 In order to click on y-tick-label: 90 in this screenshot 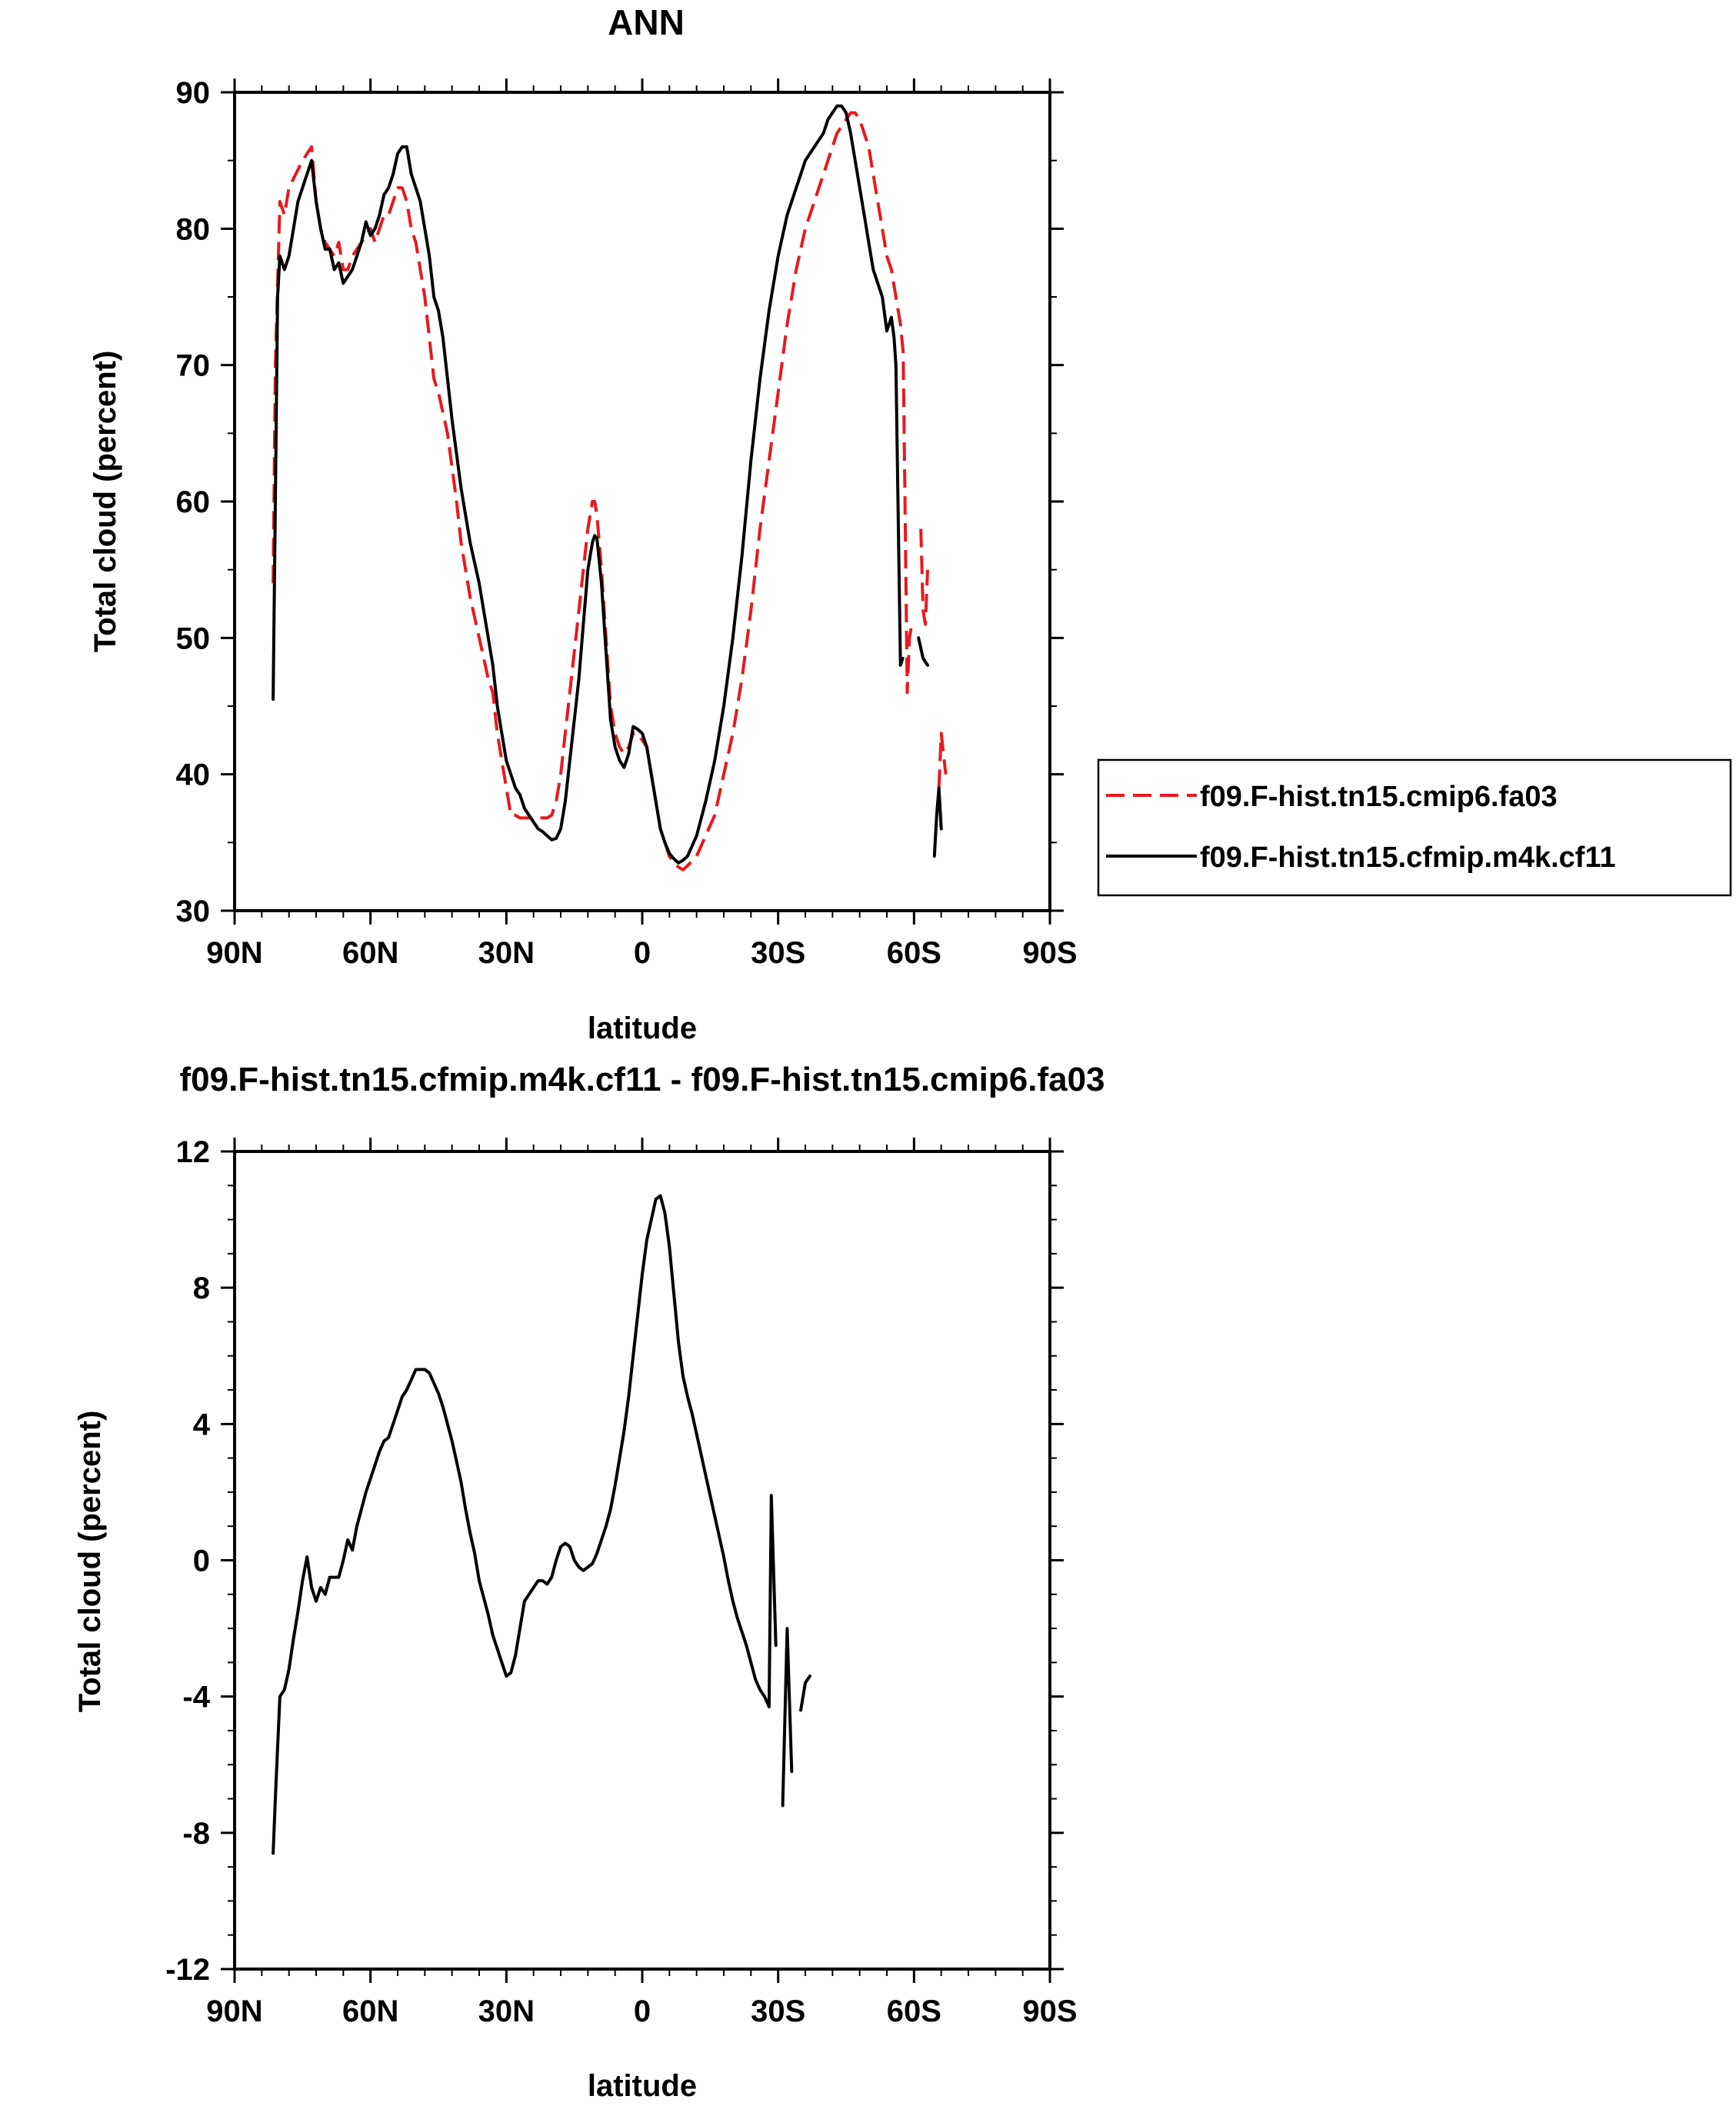, I will do `click(193, 93)`.